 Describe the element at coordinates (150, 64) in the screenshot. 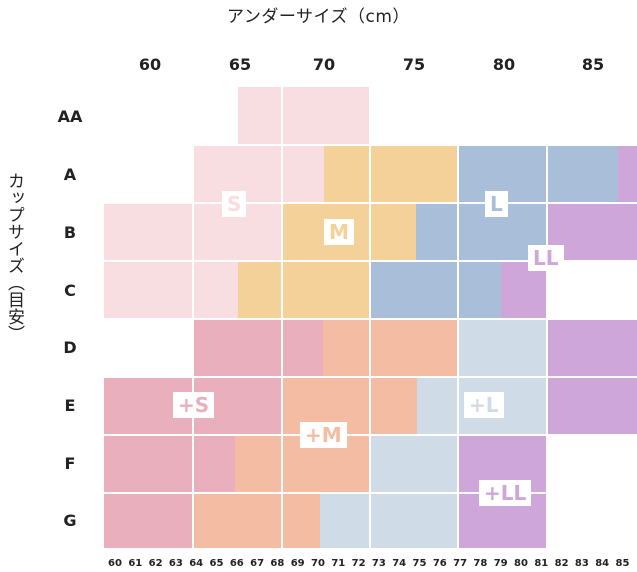

I see `col-label-60: 60` at that location.